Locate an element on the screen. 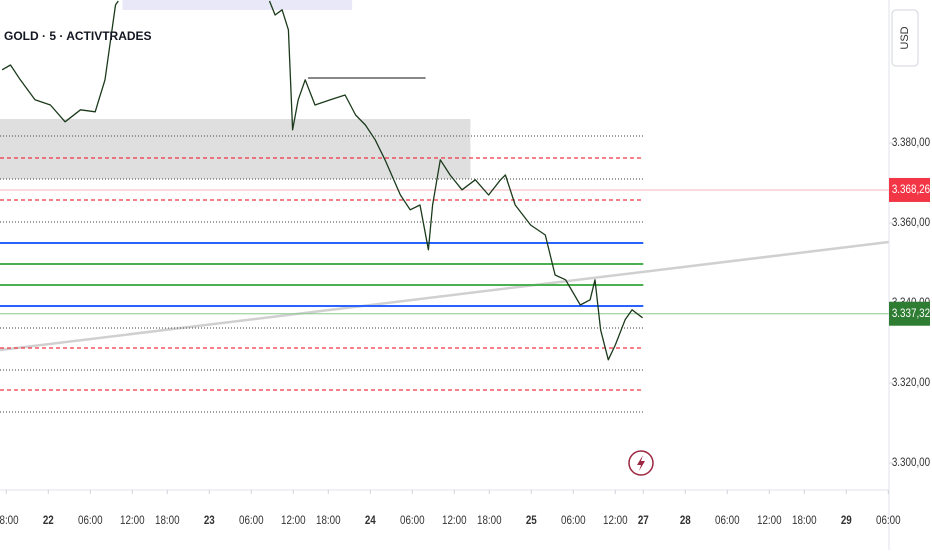  currency-box is located at coordinates (905, 38).